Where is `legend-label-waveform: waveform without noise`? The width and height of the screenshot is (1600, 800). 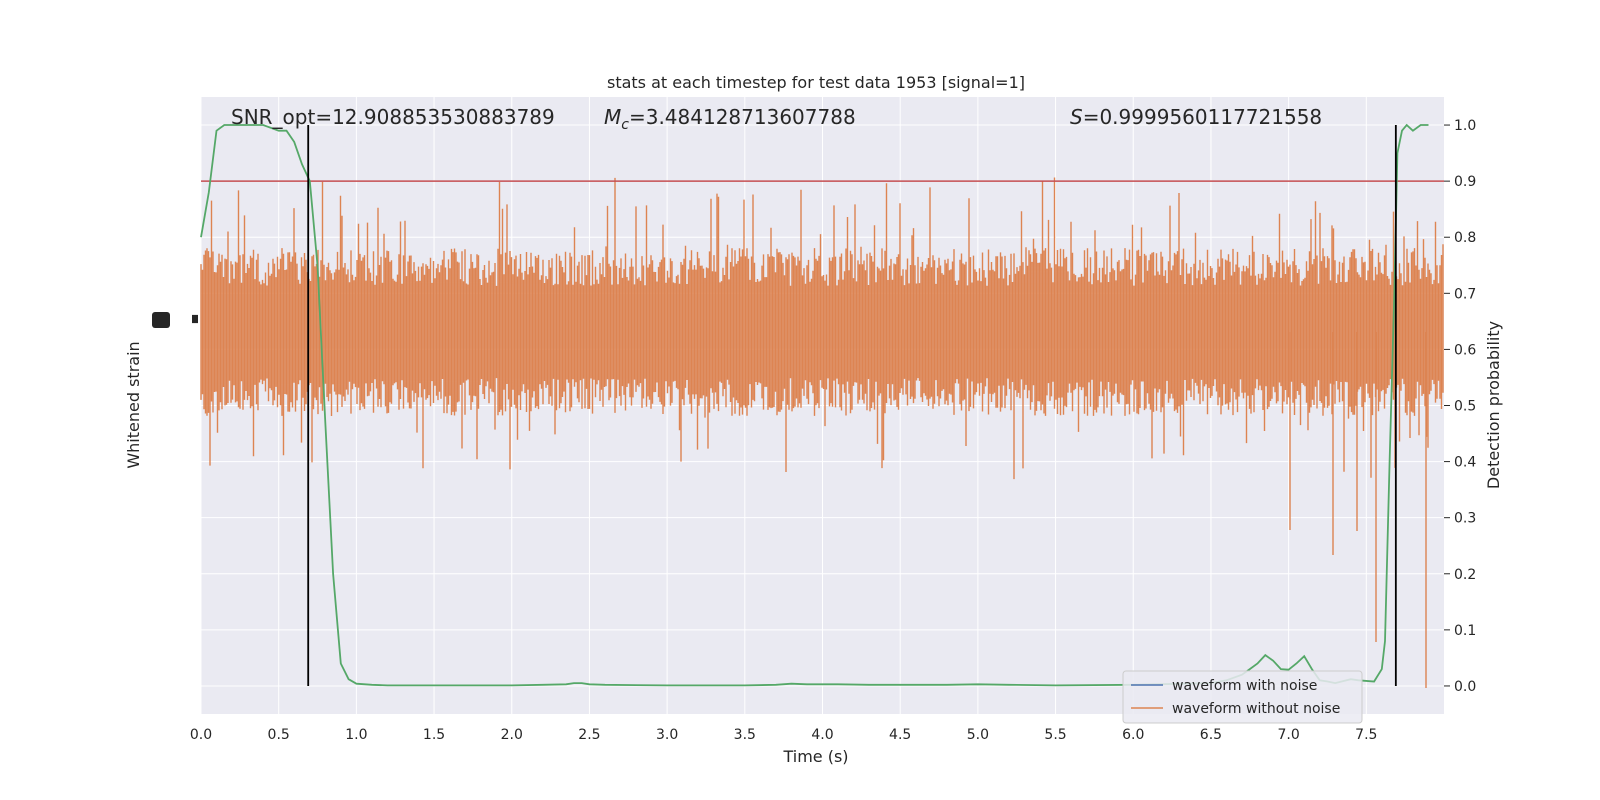 legend-label-waveform: waveform without noise is located at coordinates (1256, 709).